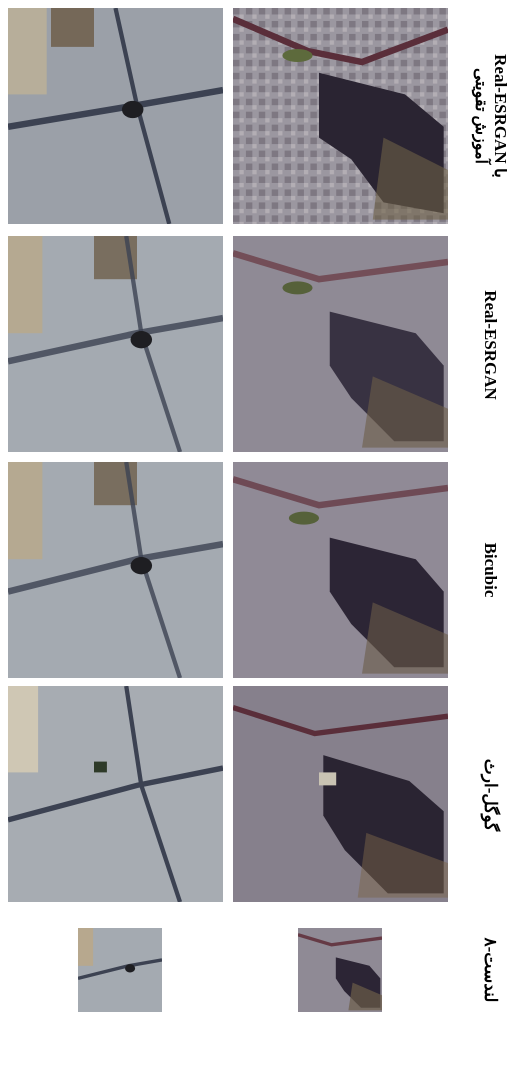  Describe the element at coordinates (490, 345) in the screenshot. I see `label-esrgan: Real-ESRGAN` at that location.